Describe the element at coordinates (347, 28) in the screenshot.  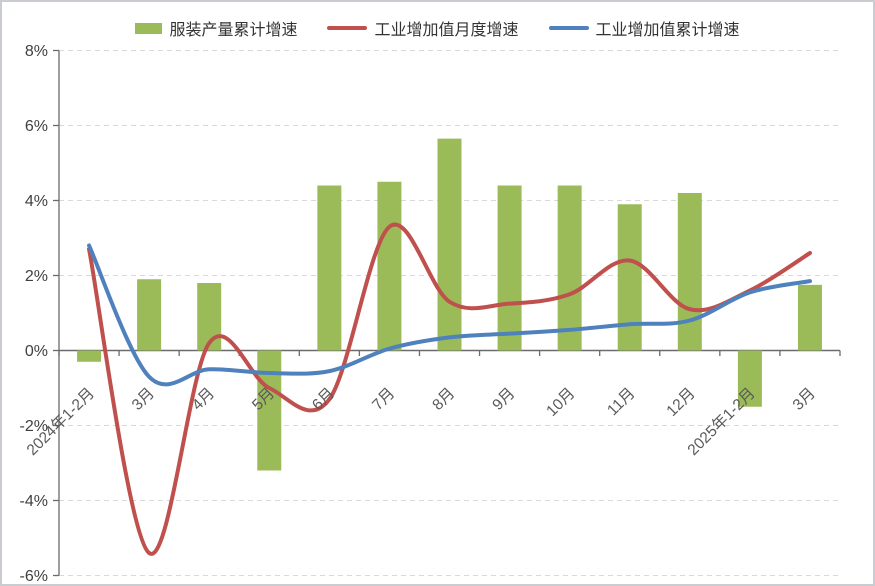
I see `monthly-line-swatch-icon` at that location.